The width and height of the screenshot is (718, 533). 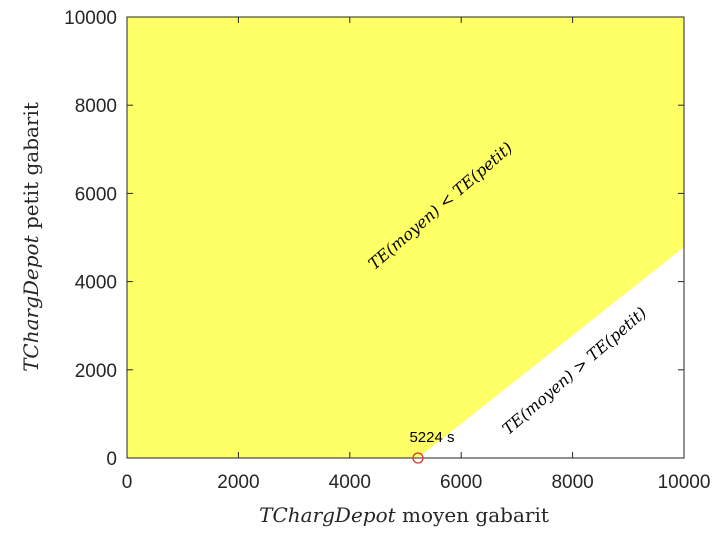 What do you see at coordinates (684, 482) in the screenshot?
I see `x-tick-label: 10000` at bounding box center [684, 482].